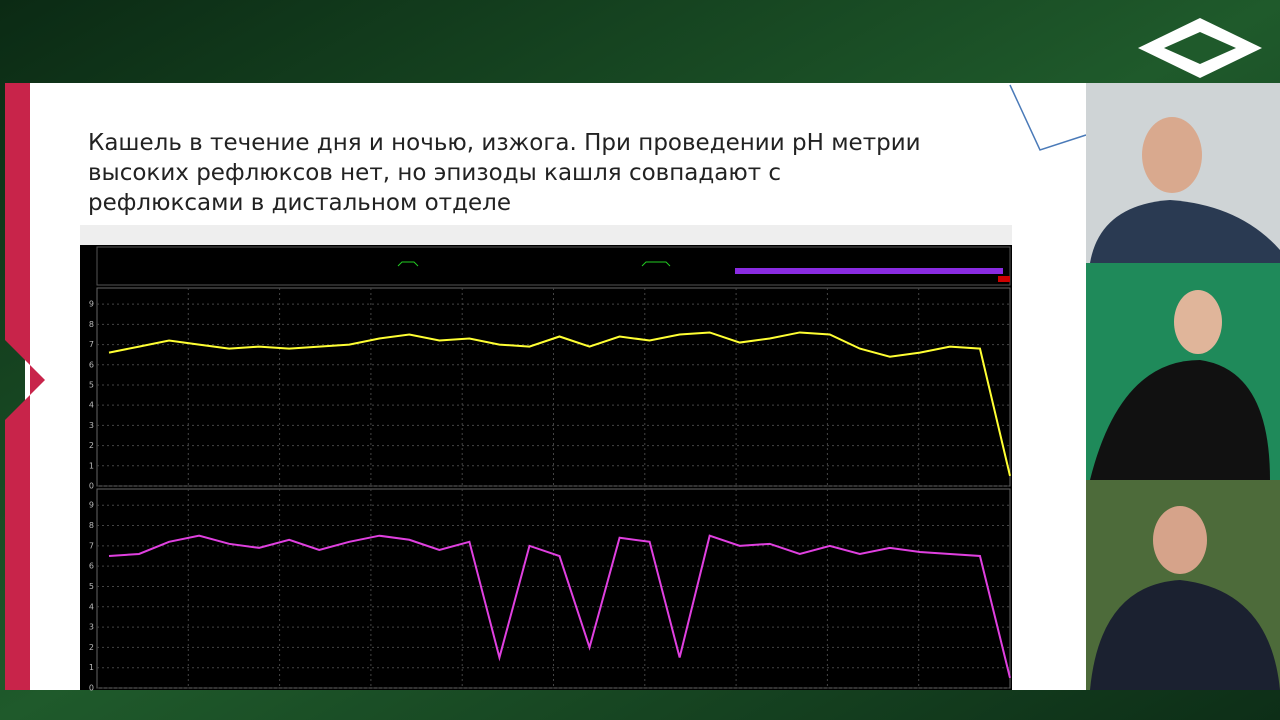  Describe the element at coordinates (25, 386) in the screenshot. I see `accent-strip` at that location.